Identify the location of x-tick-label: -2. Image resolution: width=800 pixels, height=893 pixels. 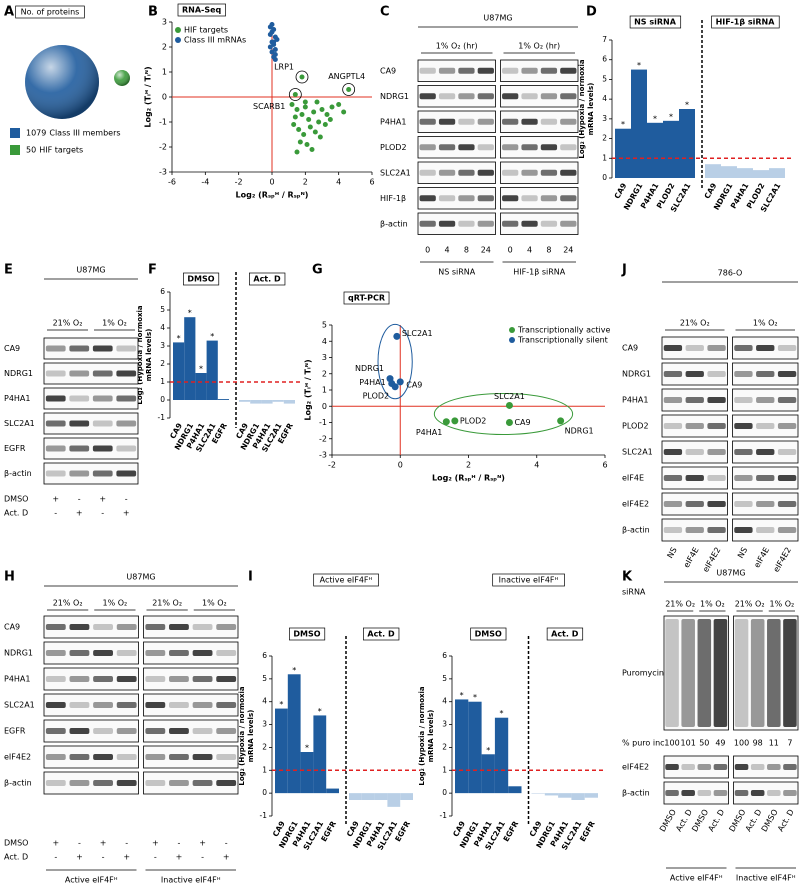
(239, 182).